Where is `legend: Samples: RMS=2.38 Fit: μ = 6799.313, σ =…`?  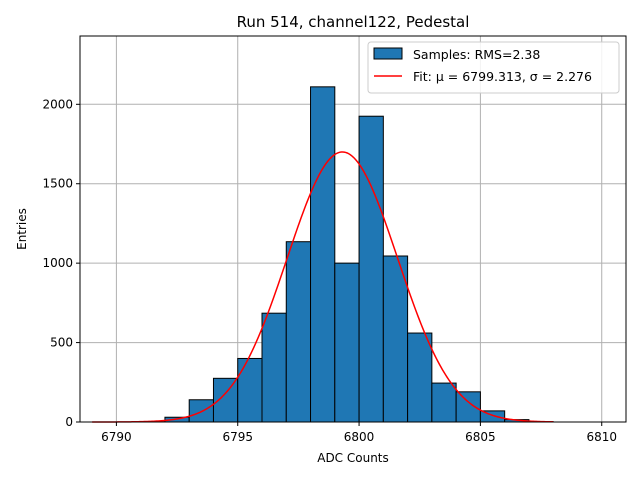
legend: Samples: RMS=2.38 Fit: μ = 6799.313, σ =… is located at coordinates (493, 67).